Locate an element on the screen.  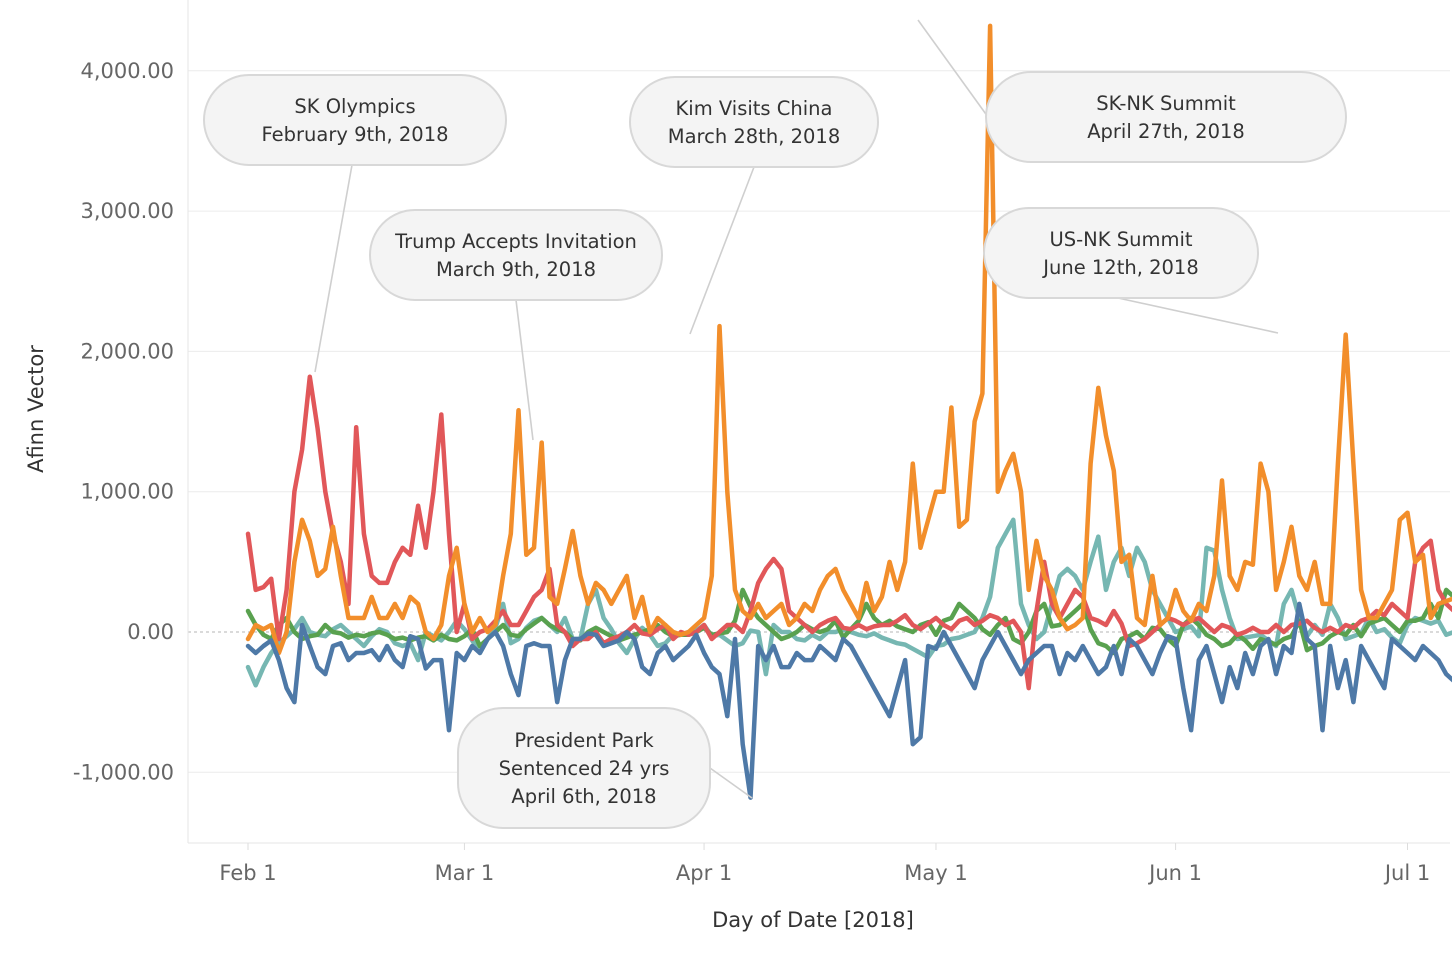
x-tick-label: Feb 1 is located at coordinates (247, 873).